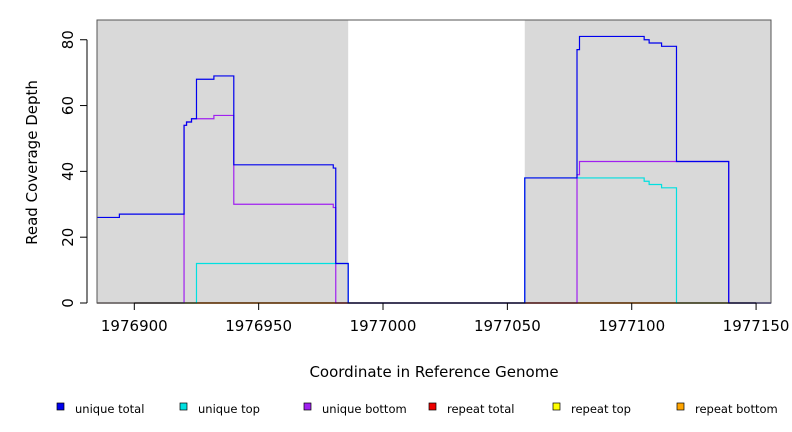 The height and width of the screenshot is (432, 792). Describe the element at coordinates (109, 409) in the screenshot. I see `legend-label: unique total` at that location.